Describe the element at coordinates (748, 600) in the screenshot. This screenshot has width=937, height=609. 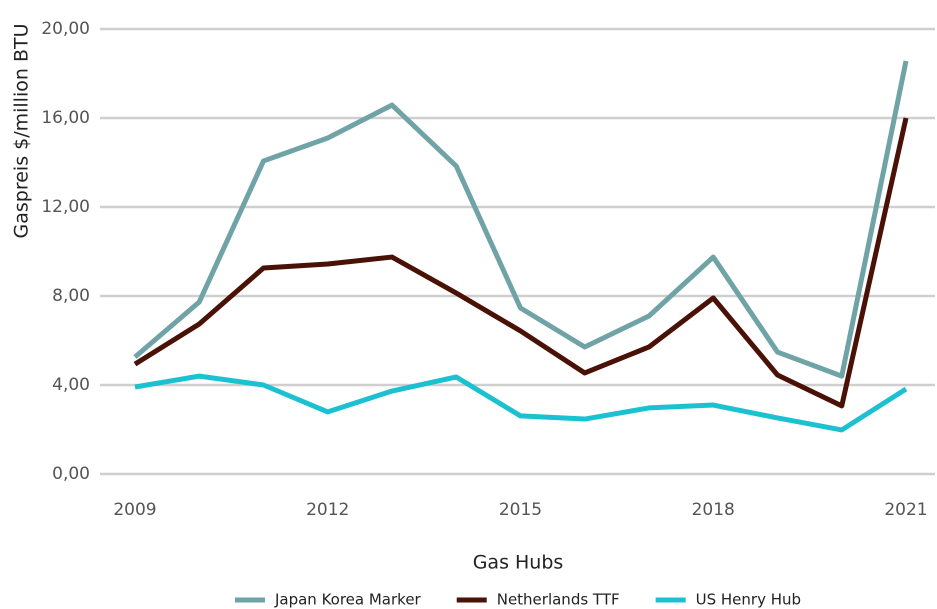
I see `legend-label: US Henry Hub` at that location.